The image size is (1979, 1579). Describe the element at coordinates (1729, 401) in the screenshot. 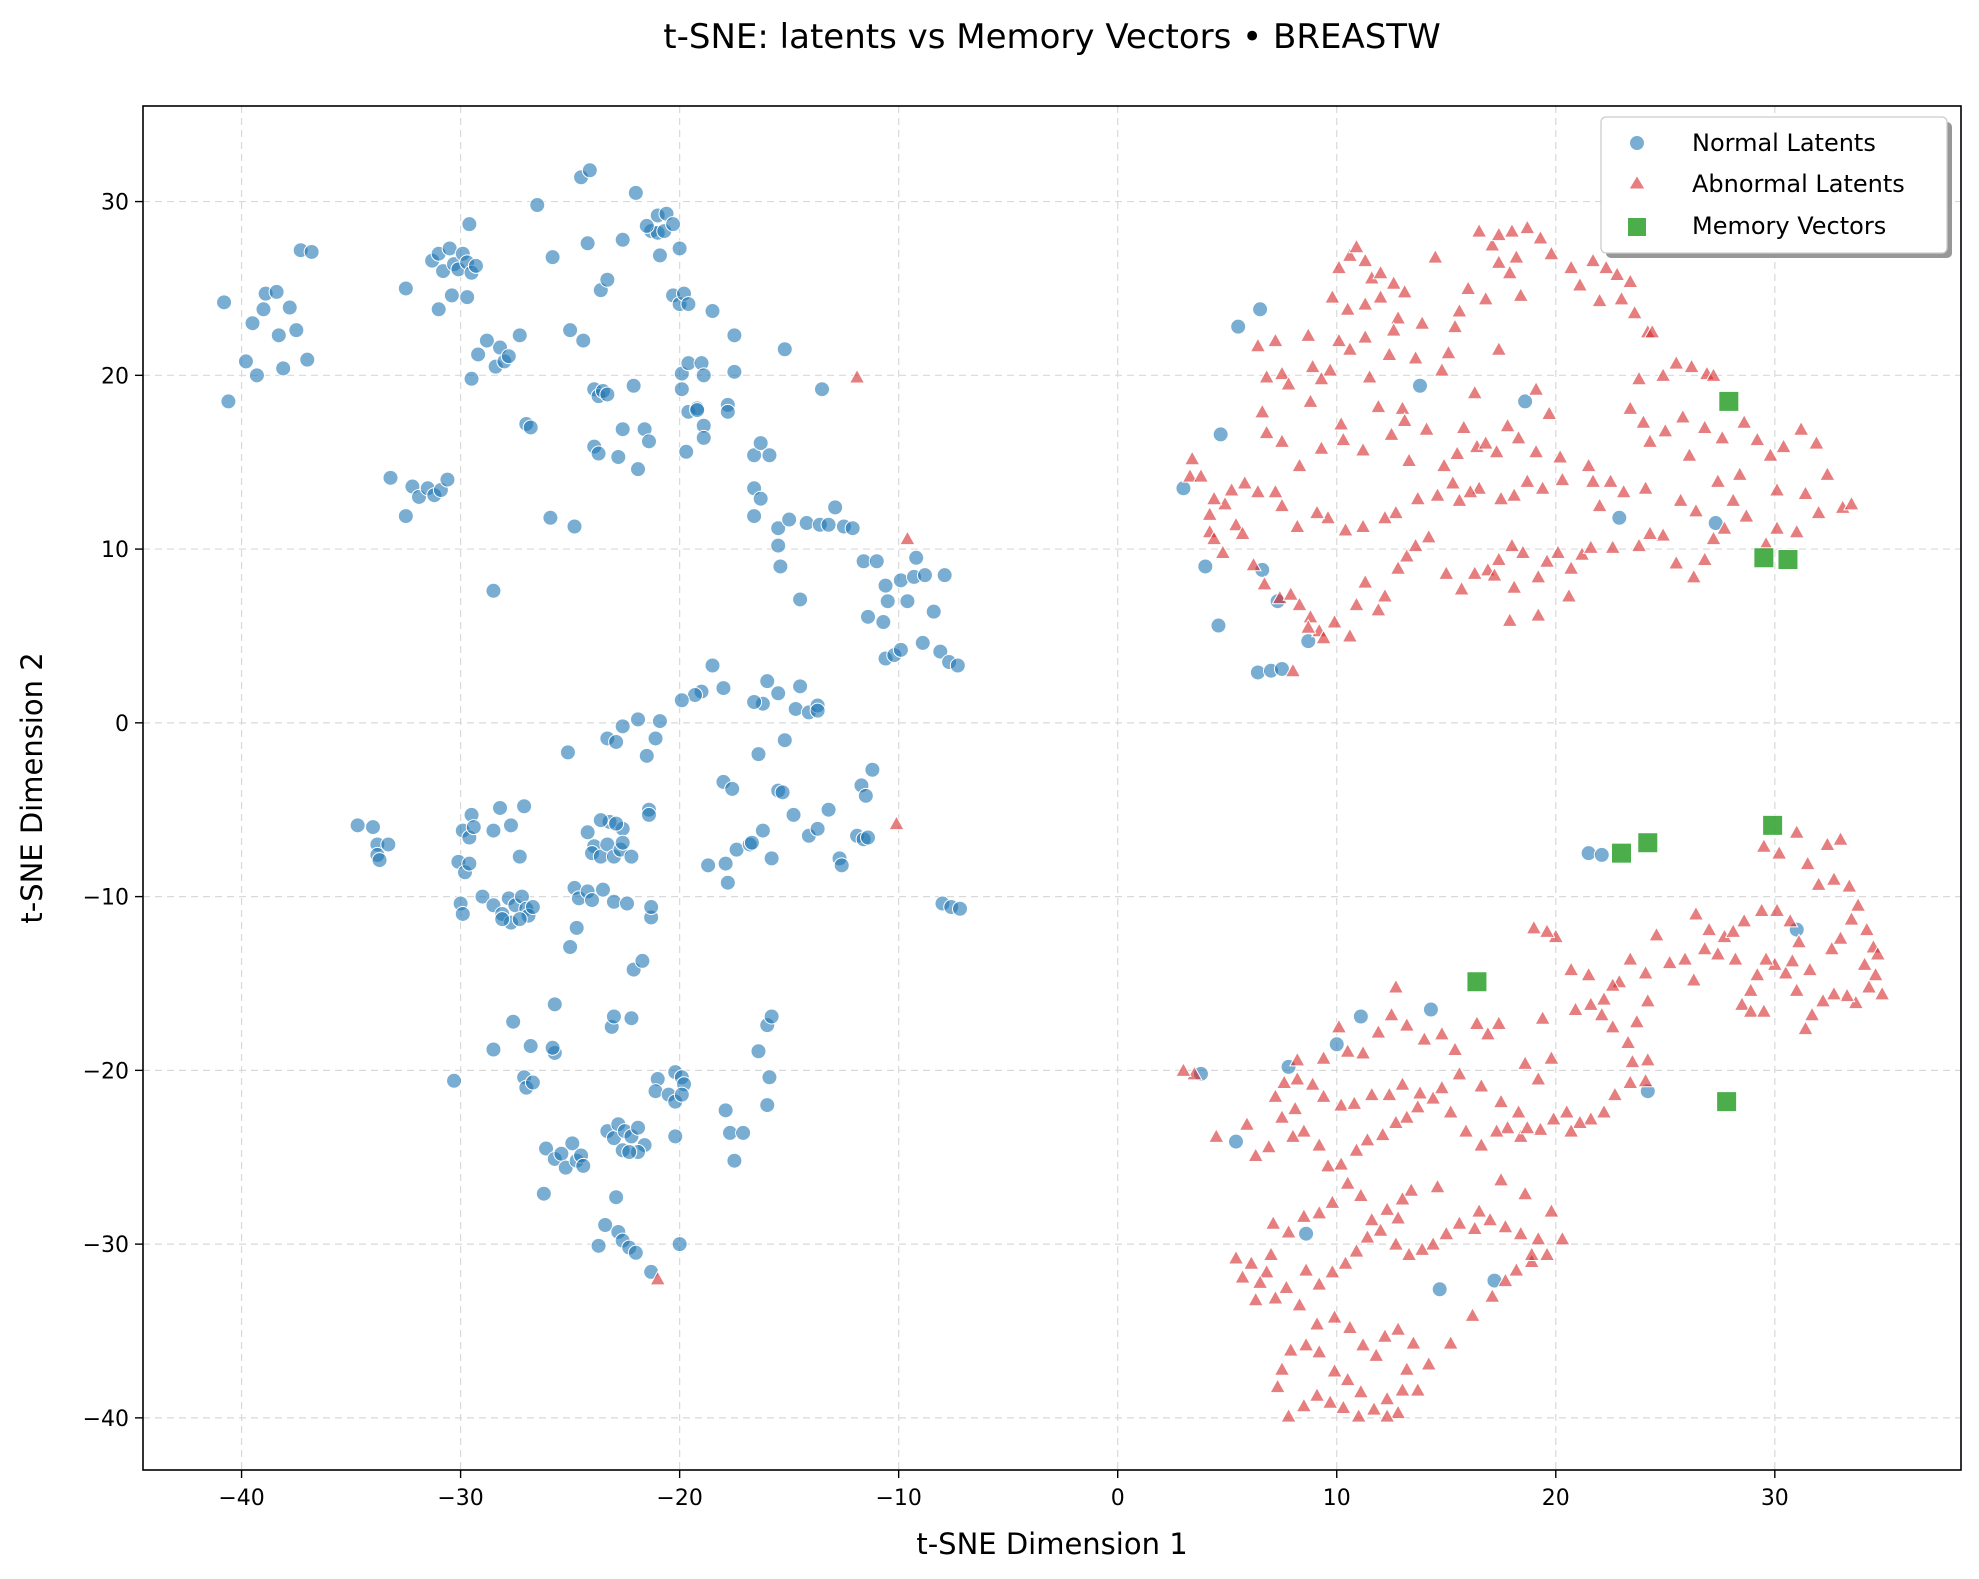

I see `memory-vector-point` at that location.